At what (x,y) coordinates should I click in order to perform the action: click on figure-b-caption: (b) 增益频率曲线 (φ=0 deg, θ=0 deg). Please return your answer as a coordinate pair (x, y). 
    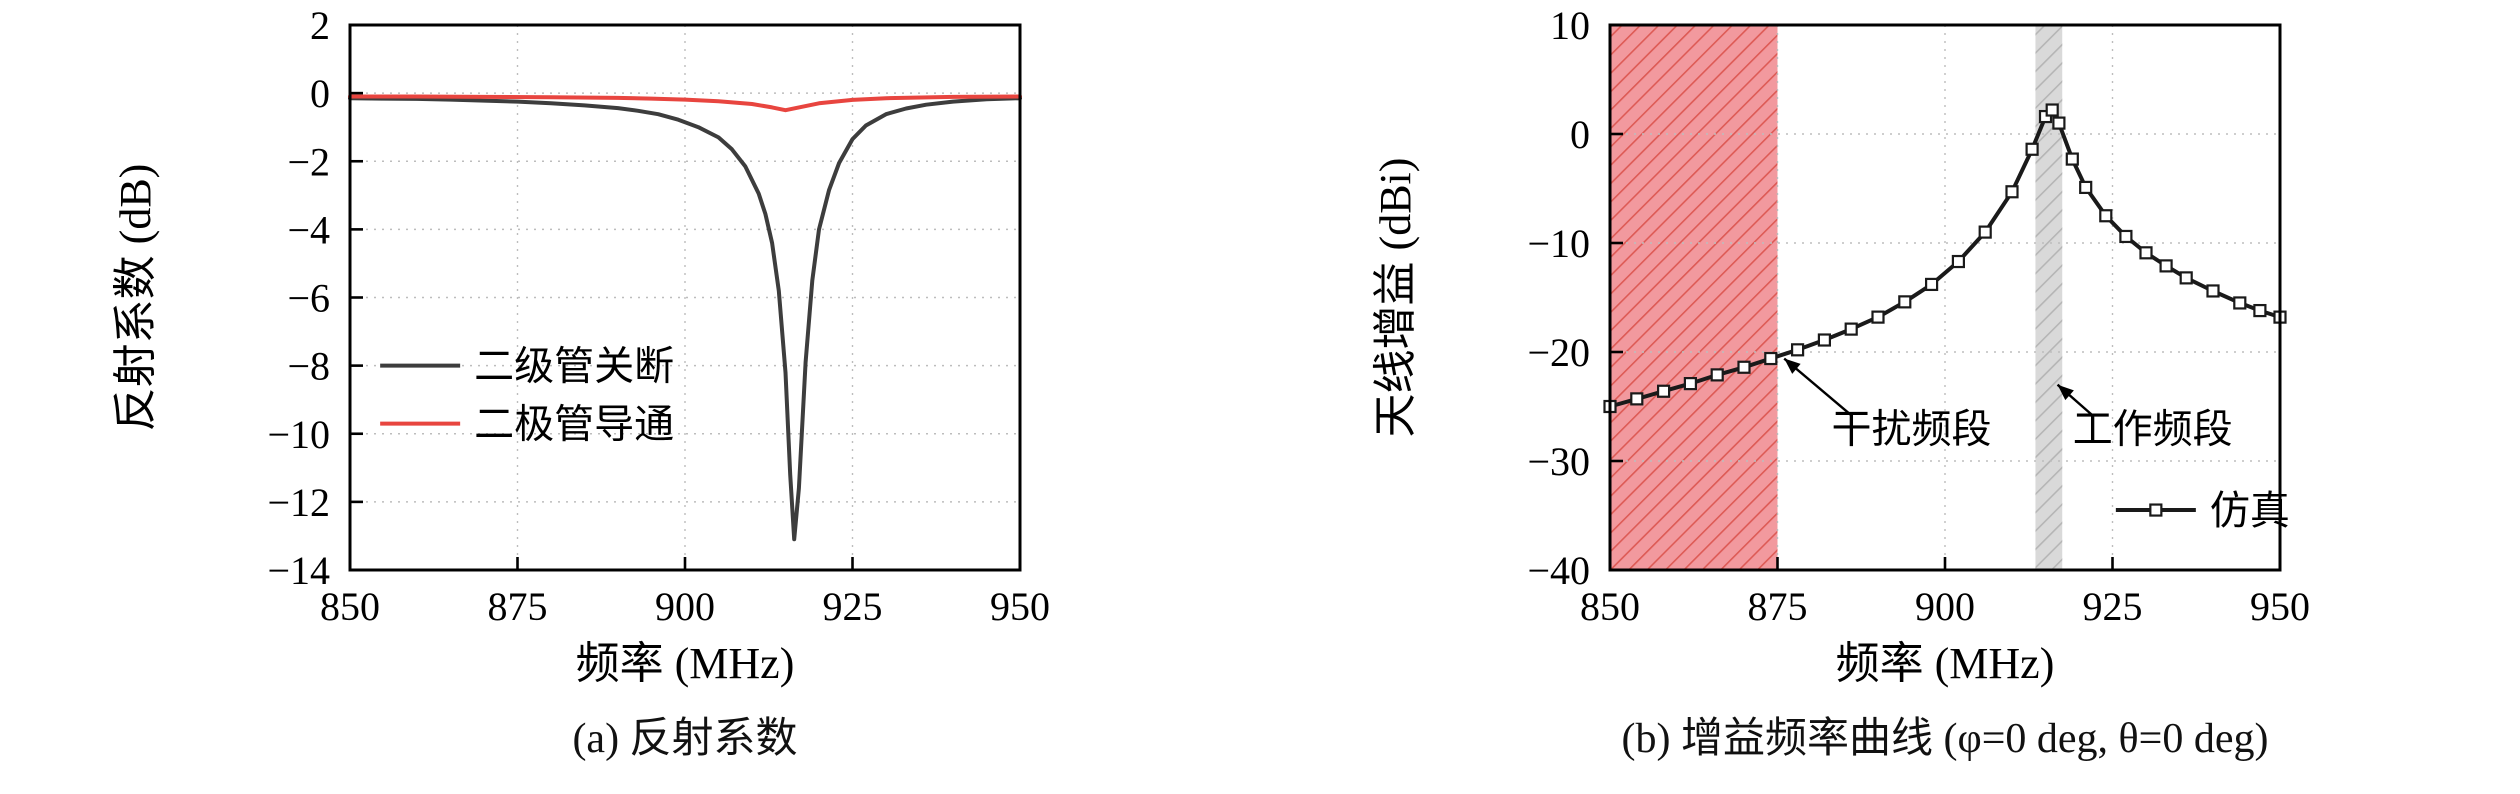
    Looking at the image, I should click on (1945, 739).